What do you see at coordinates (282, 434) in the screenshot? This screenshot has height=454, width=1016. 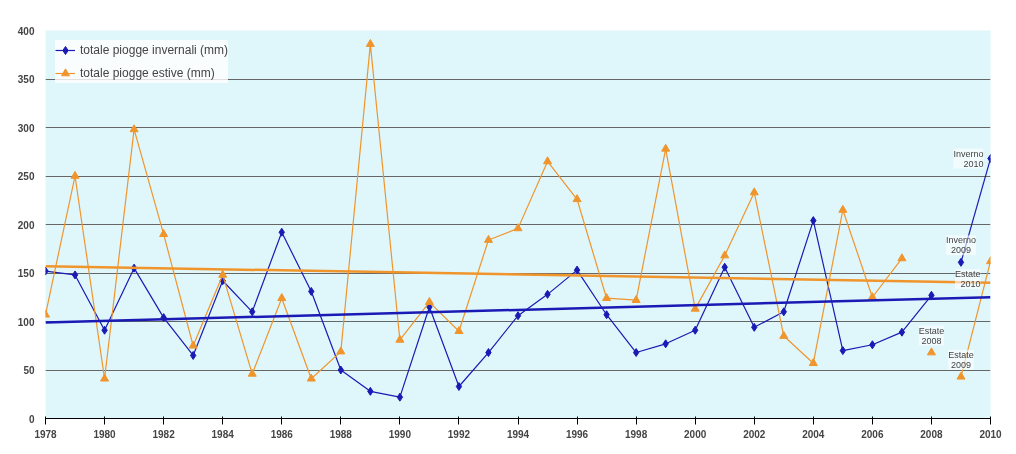 I see `x-tick-label: 1986` at bounding box center [282, 434].